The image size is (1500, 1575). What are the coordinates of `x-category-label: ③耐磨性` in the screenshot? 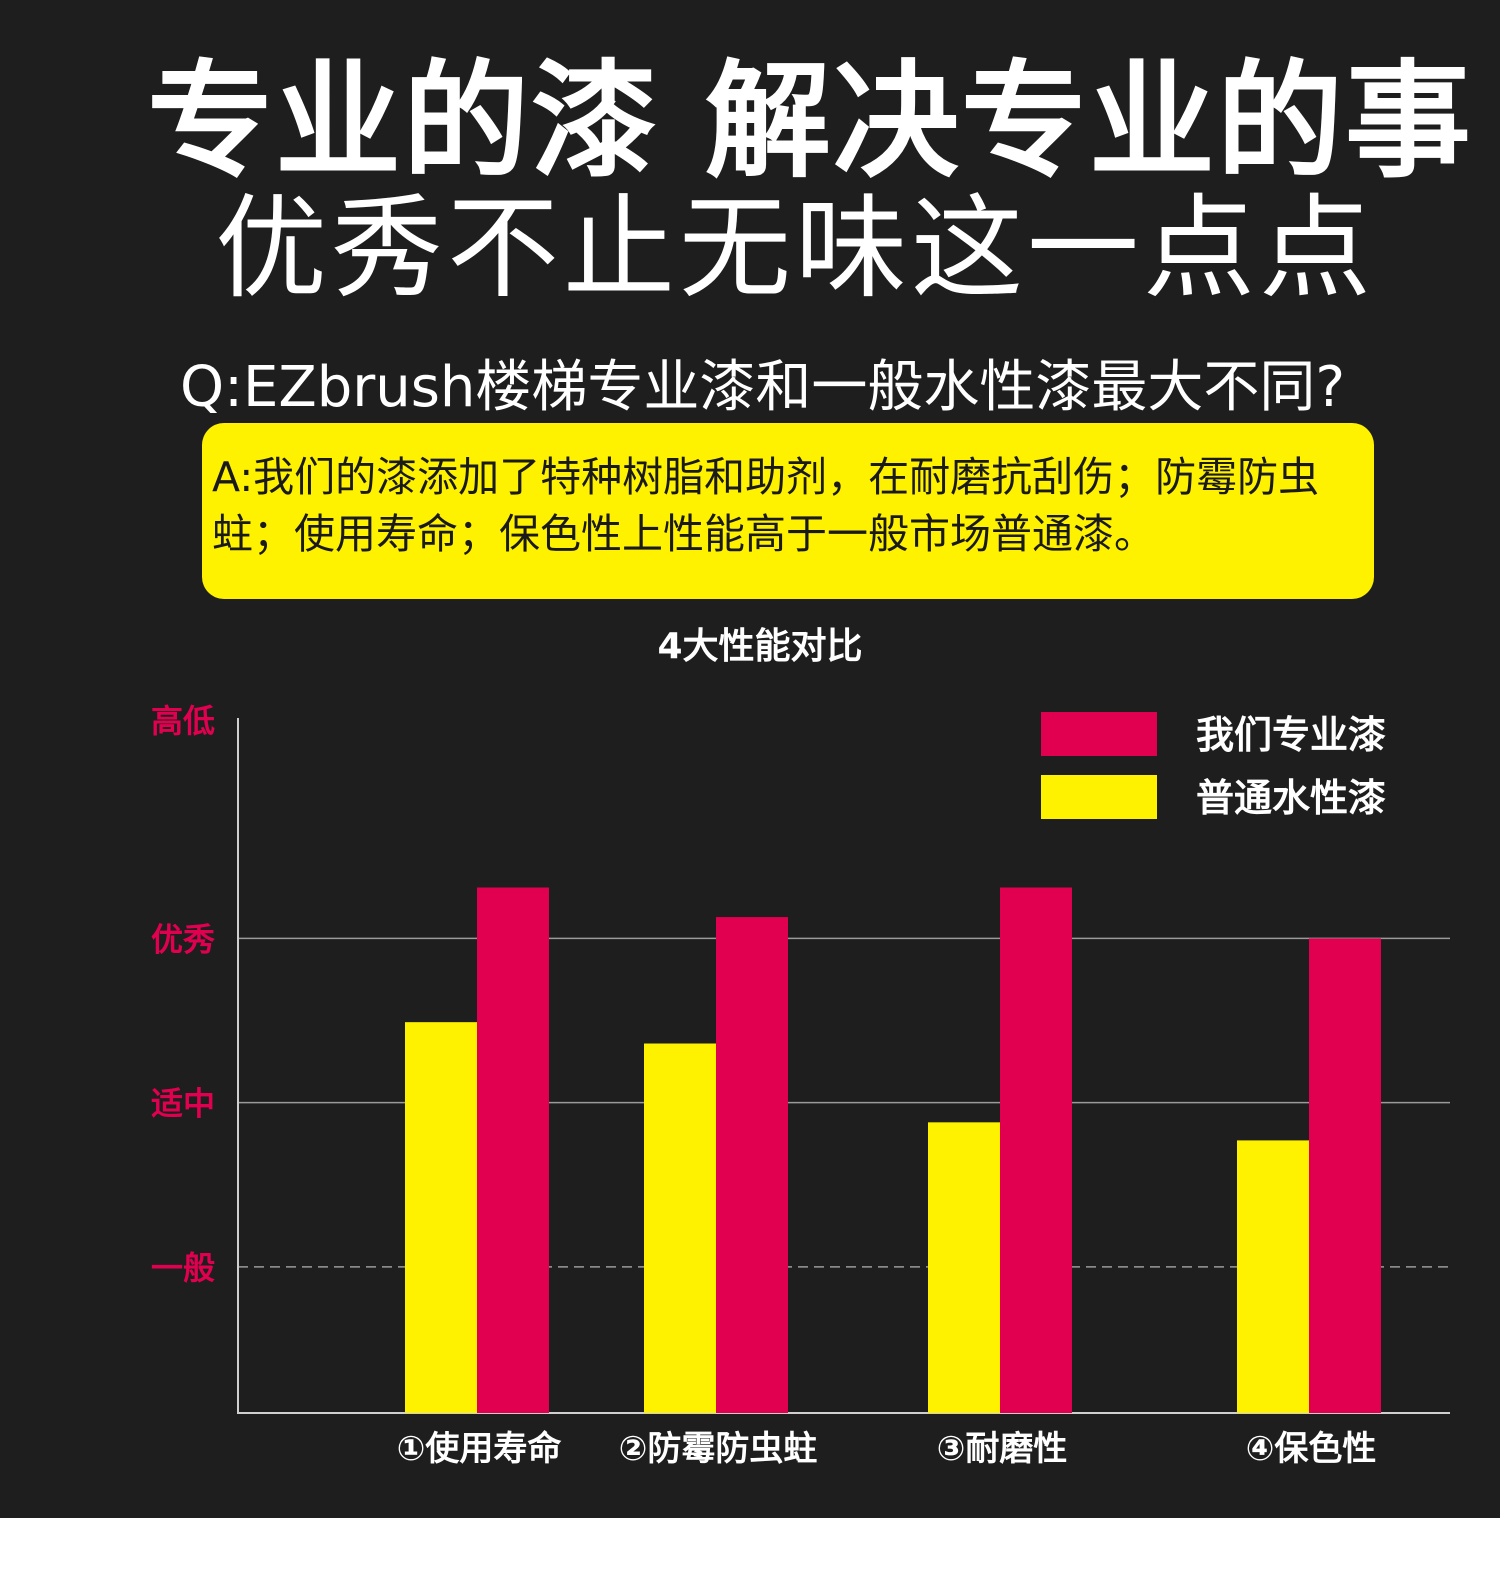 It's located at (1002, 1449).